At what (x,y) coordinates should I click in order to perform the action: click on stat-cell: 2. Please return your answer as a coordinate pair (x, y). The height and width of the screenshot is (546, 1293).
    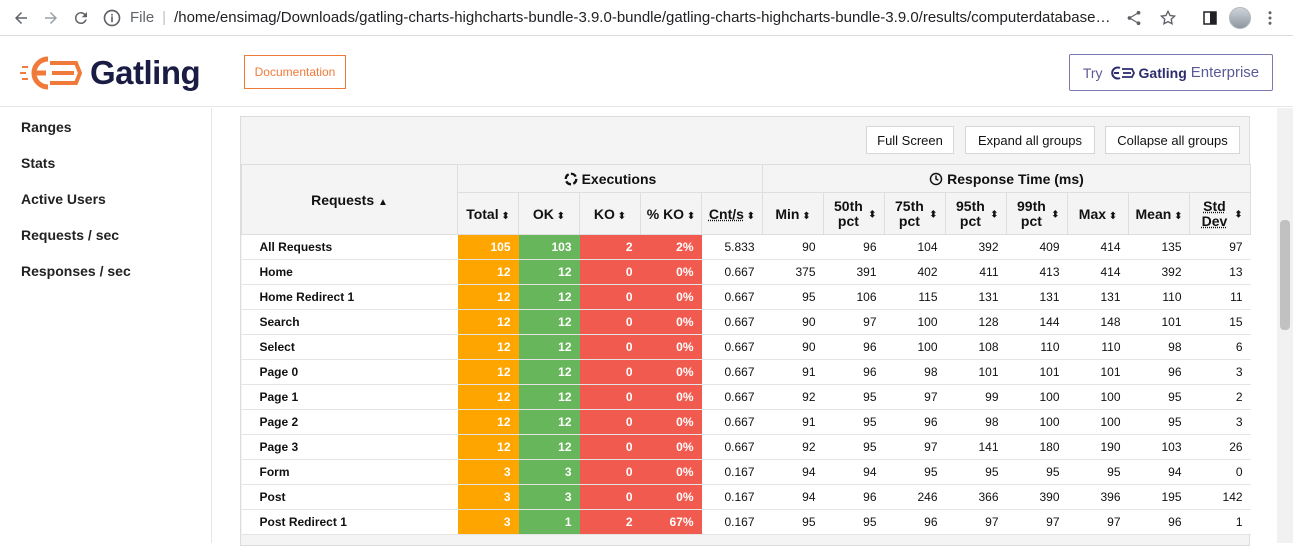
    Looking at the image, I should click on (1220, 397).